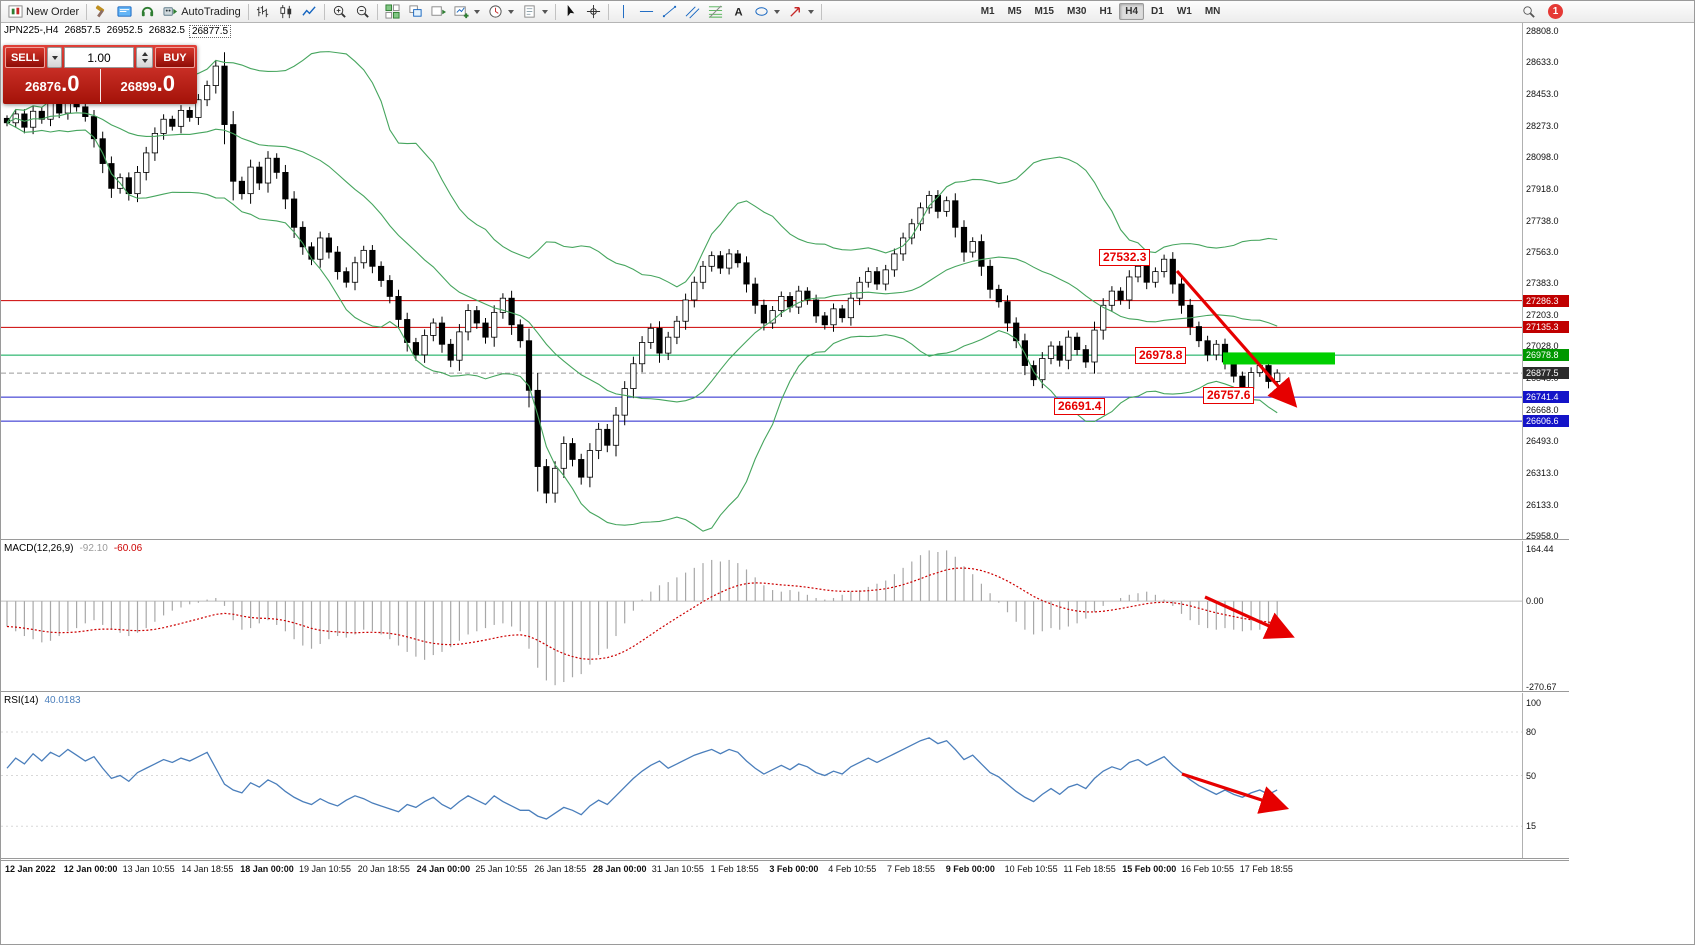  Describe the element at coordinates (100, 85) in the screenshot. I see `trade-panel-prices: 26876.0 26899.0` at that location.